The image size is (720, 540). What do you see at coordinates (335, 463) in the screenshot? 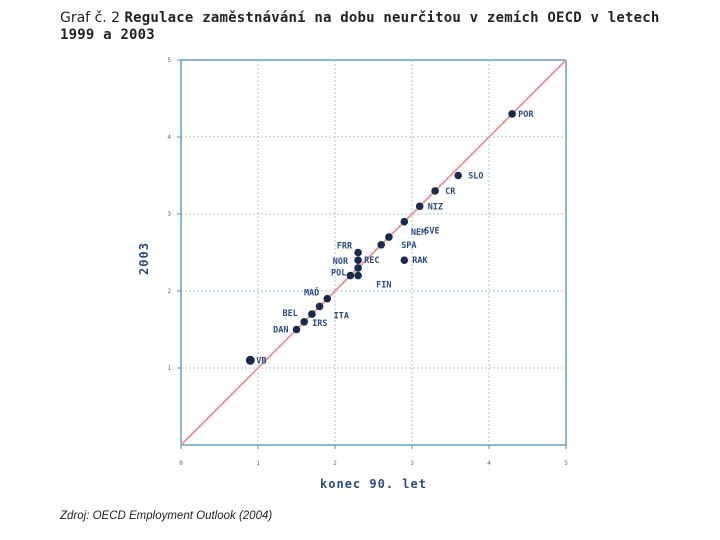
I see `x-tick-label: 2` at bounding box center [335, 463].